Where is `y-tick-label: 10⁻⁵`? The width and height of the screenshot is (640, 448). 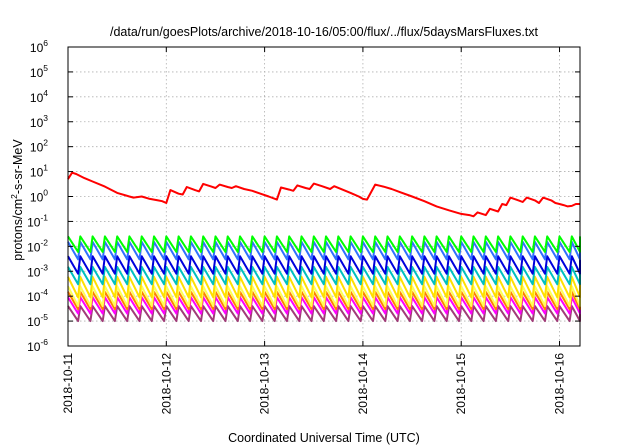
y-tick-label: 10⁻⁵ is located at coordinates (37, 320).